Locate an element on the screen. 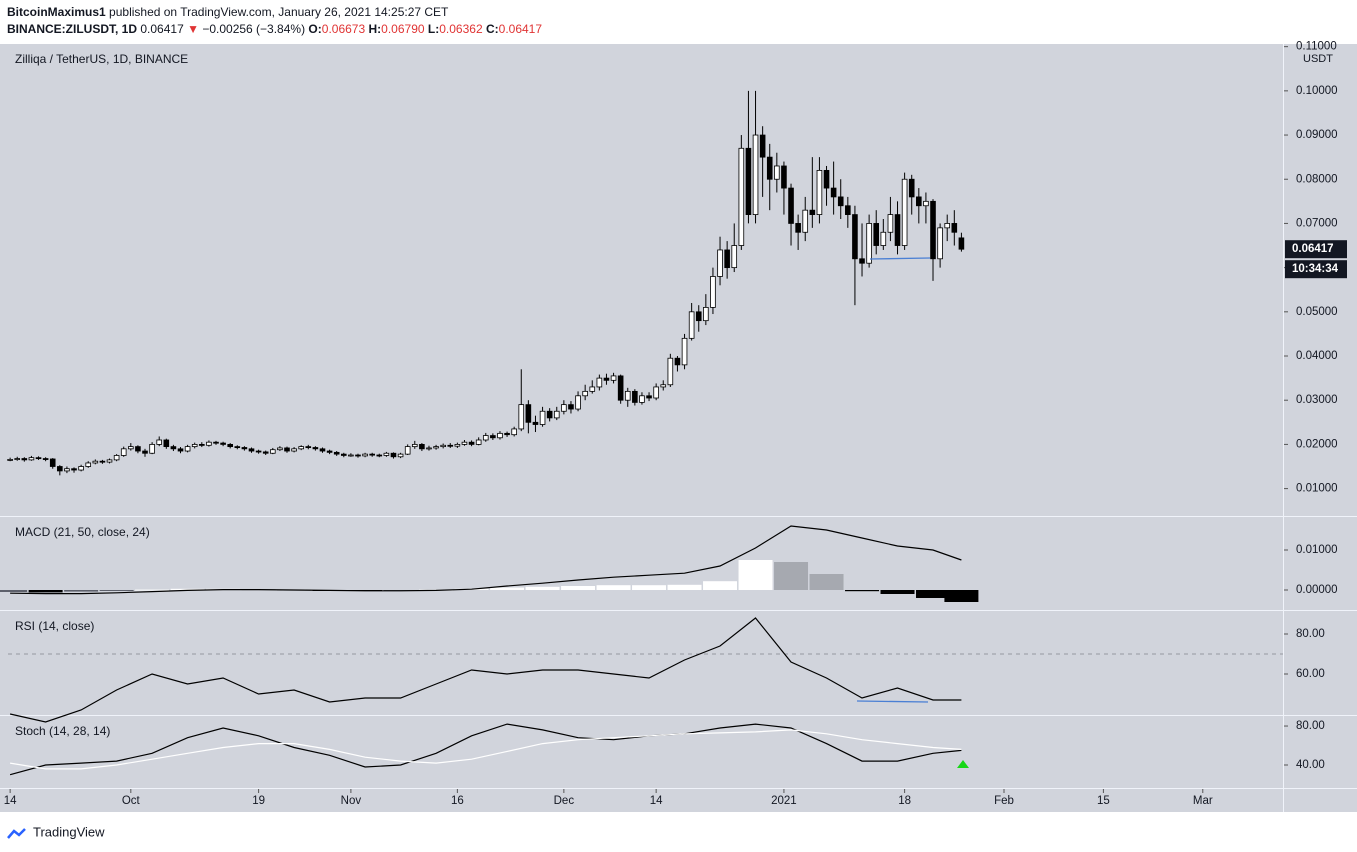 Image resolution: width=1357 pixels, height=852 pixels. y-unit: USDT is located at coordinates (1318, 59).